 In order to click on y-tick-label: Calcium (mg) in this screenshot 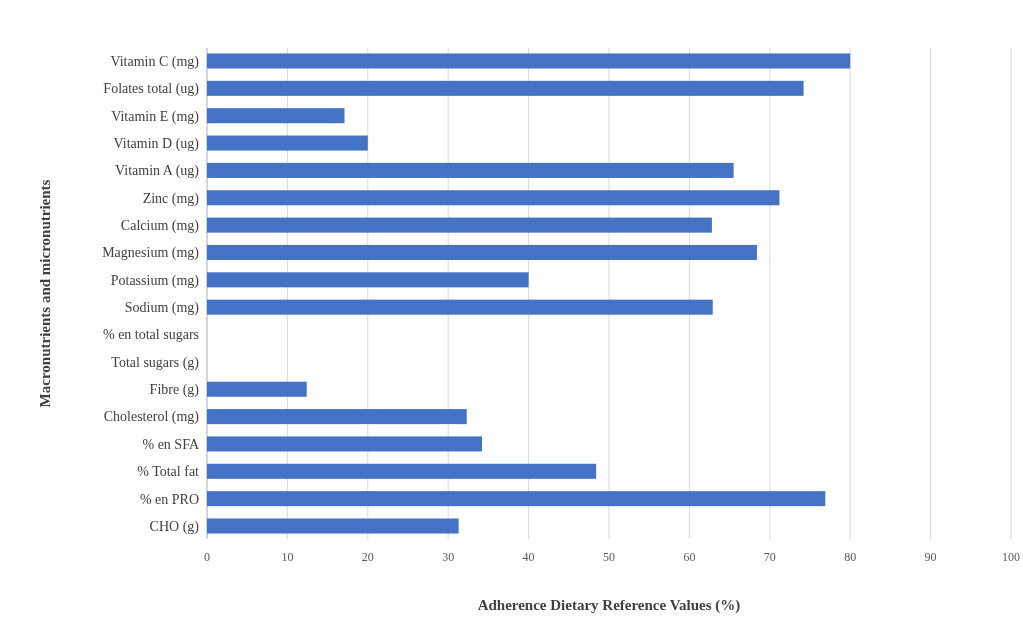, I will do `click(160, 226)`.